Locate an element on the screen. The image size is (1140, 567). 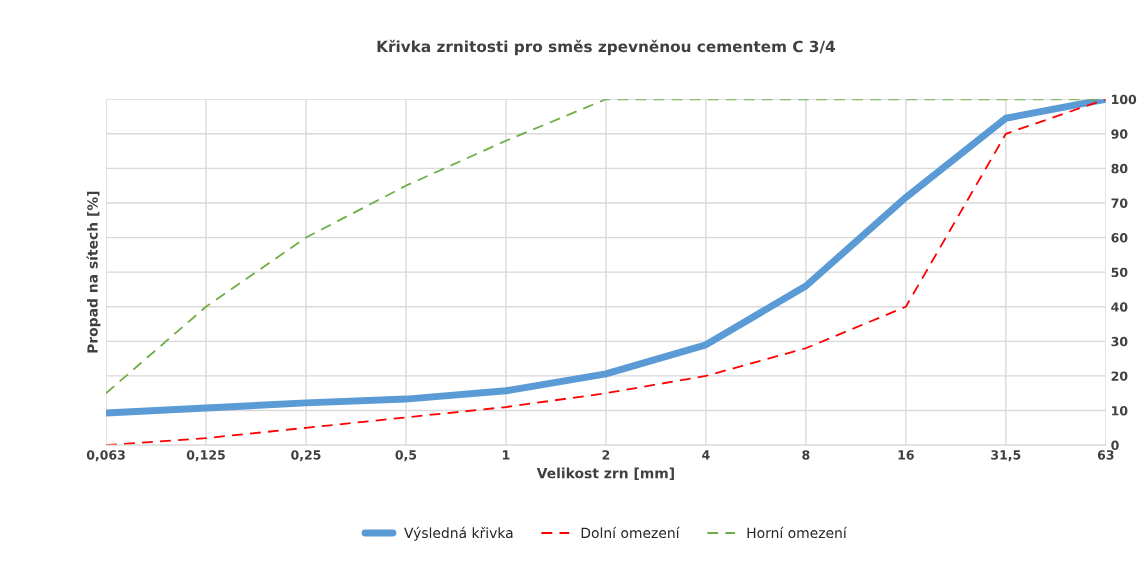
y-tick-label: 50 is located at coordinates (1119, 272).